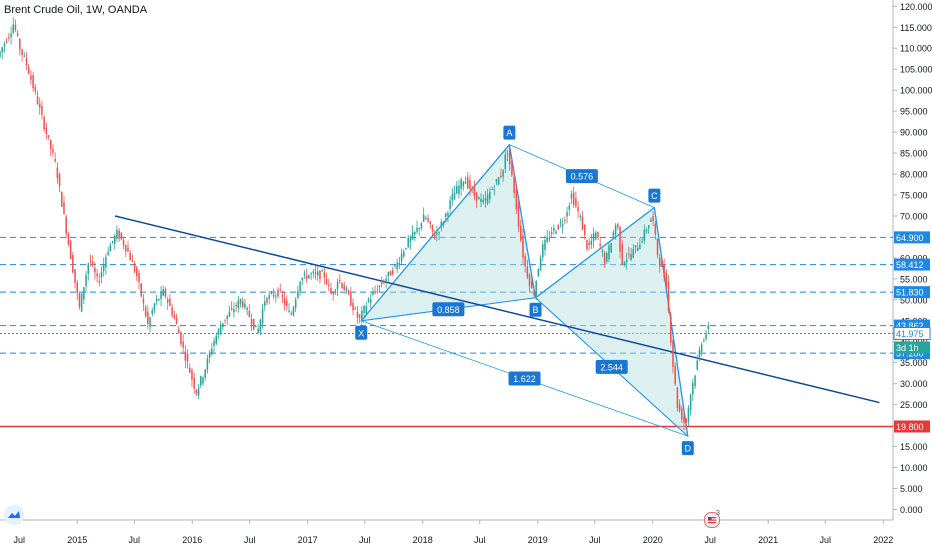  I want to click on tradingview-logo-icon, so click(14, 515).